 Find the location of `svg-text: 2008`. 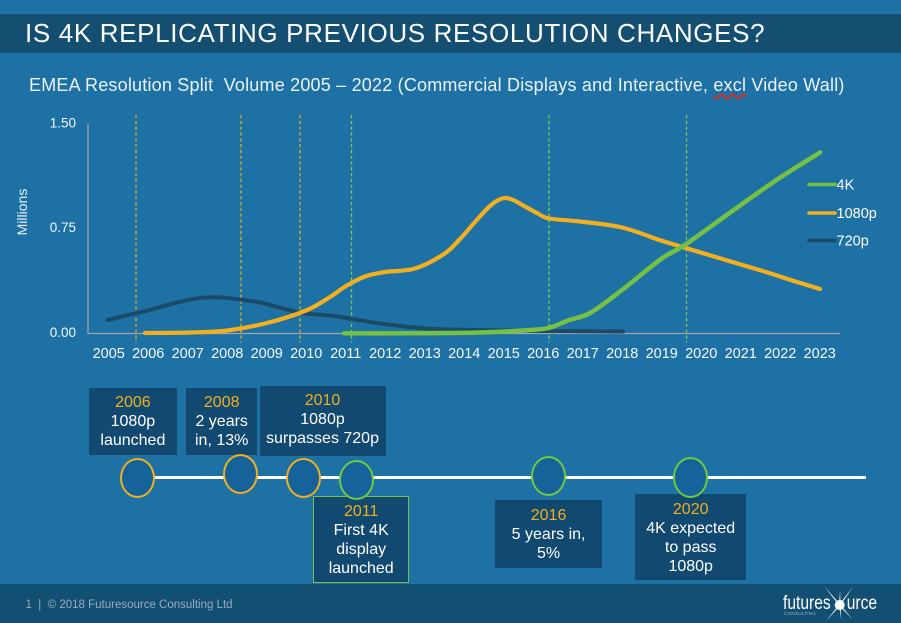

svg-text: 2008 is located at coordinates (227, 354).